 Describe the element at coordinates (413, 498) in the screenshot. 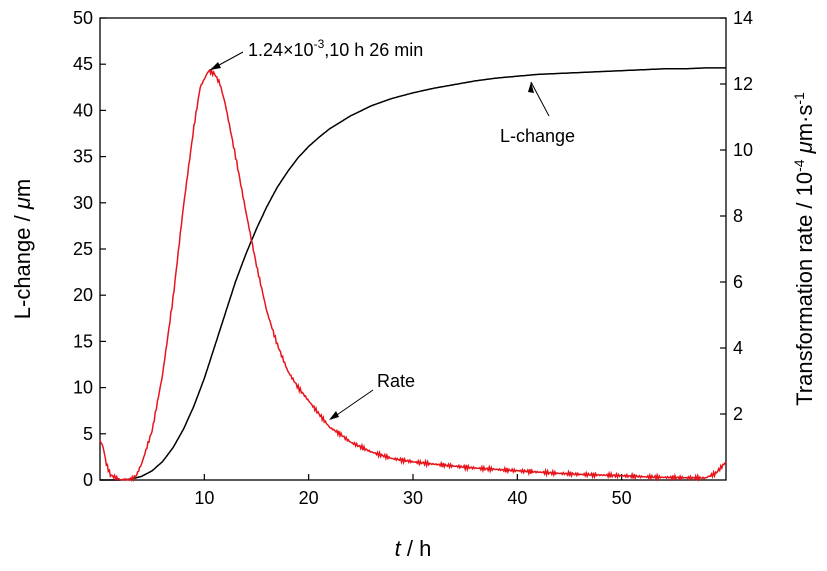

I see `x-tick-label: 30` at that location.